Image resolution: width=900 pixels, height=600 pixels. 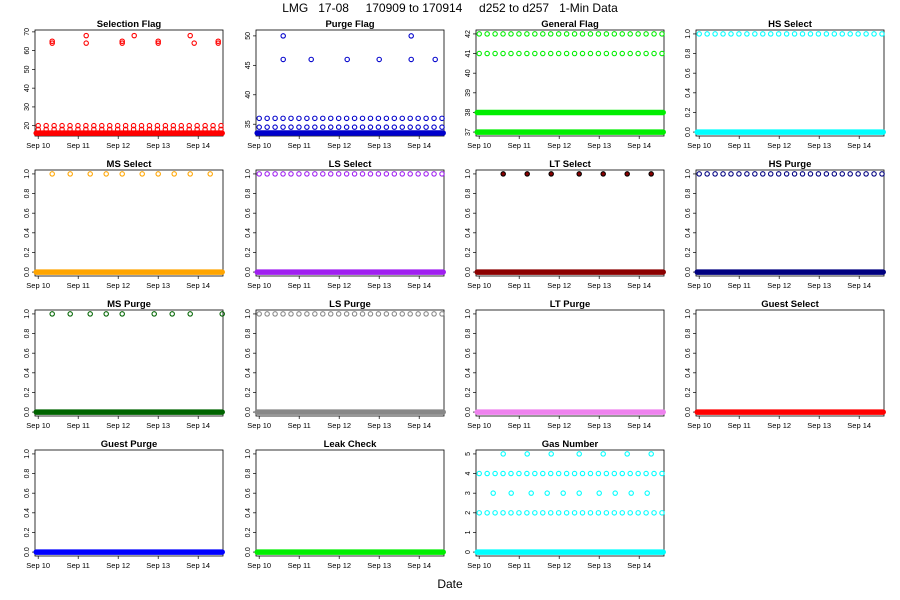 What do you see at coordinates (198, 145) in the screenshot?
I see `x-tick-label: Sep 14` at bounding box center [198, 145].